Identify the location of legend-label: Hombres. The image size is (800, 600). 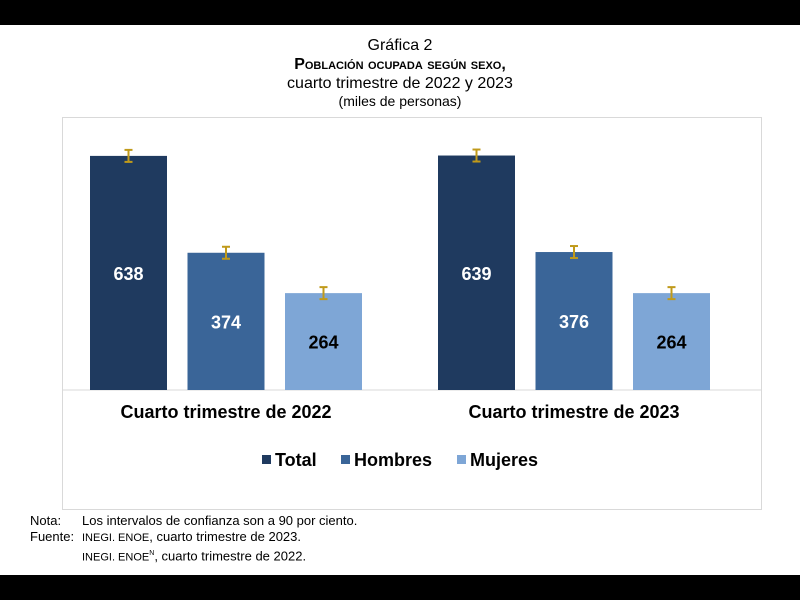
(393, 460).